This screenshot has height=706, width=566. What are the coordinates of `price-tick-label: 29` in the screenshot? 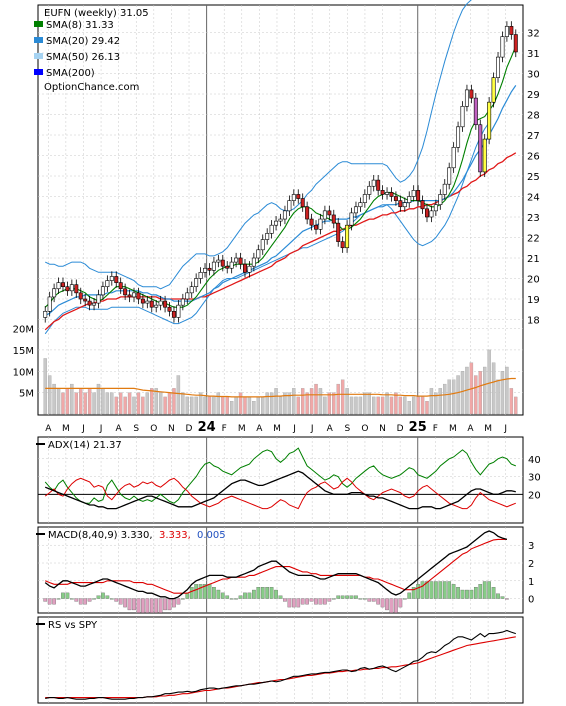 It's located at (533, 95).